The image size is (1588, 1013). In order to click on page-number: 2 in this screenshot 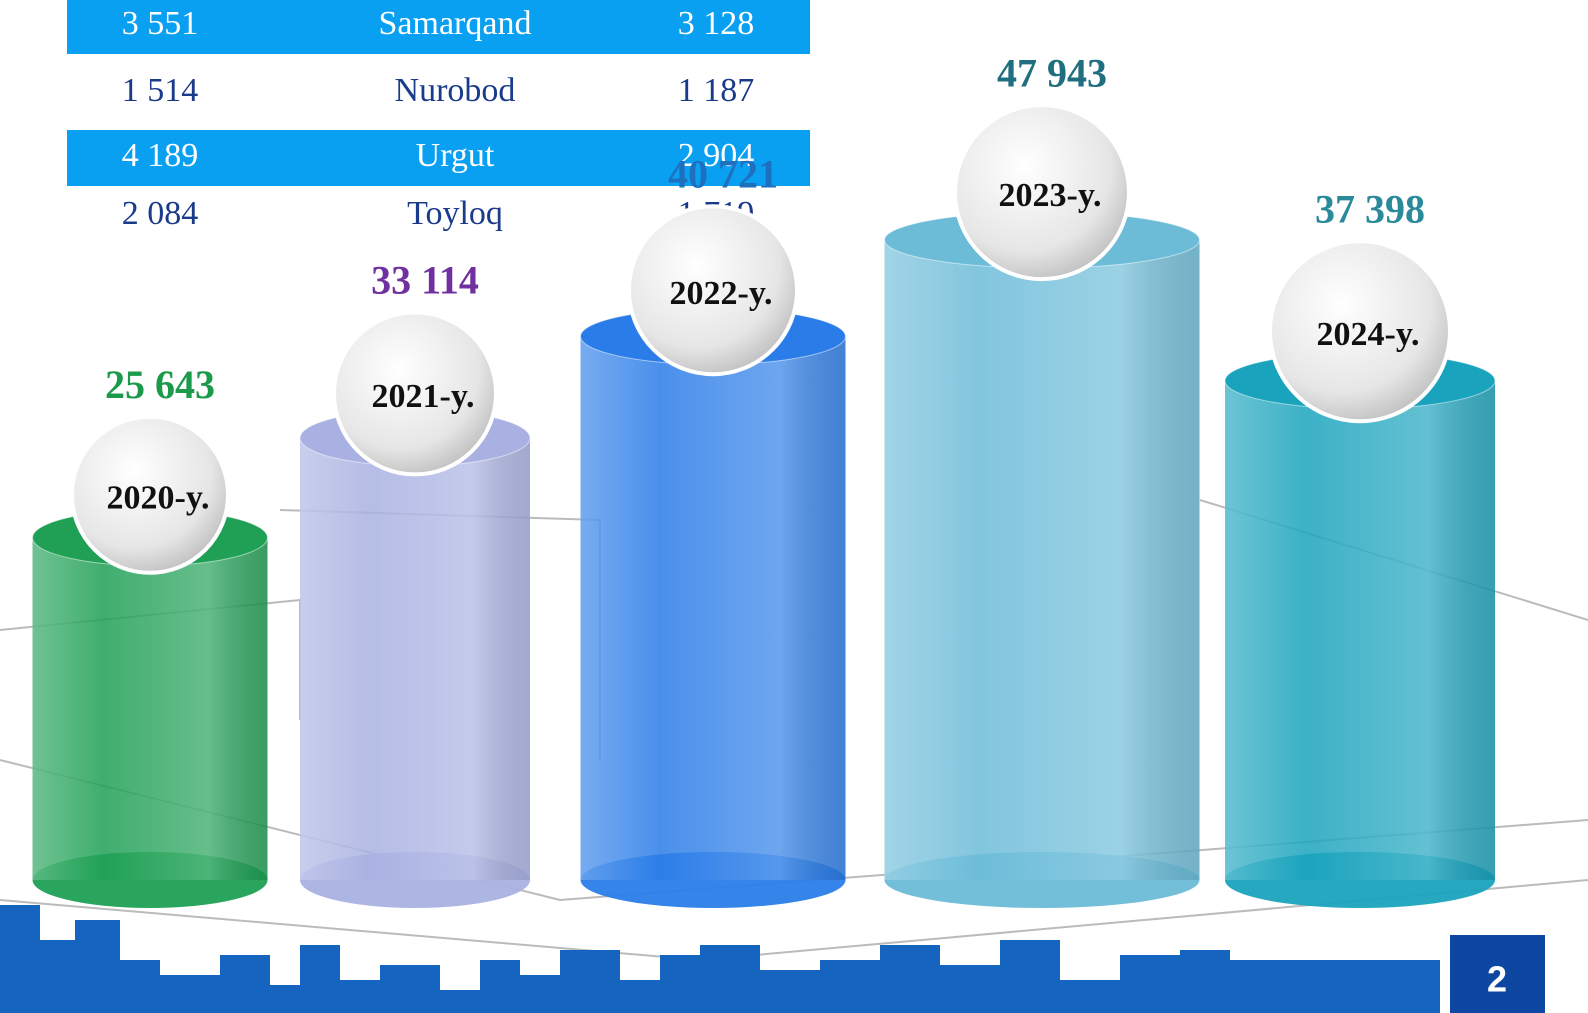, I will do `click(1497, 979)`.